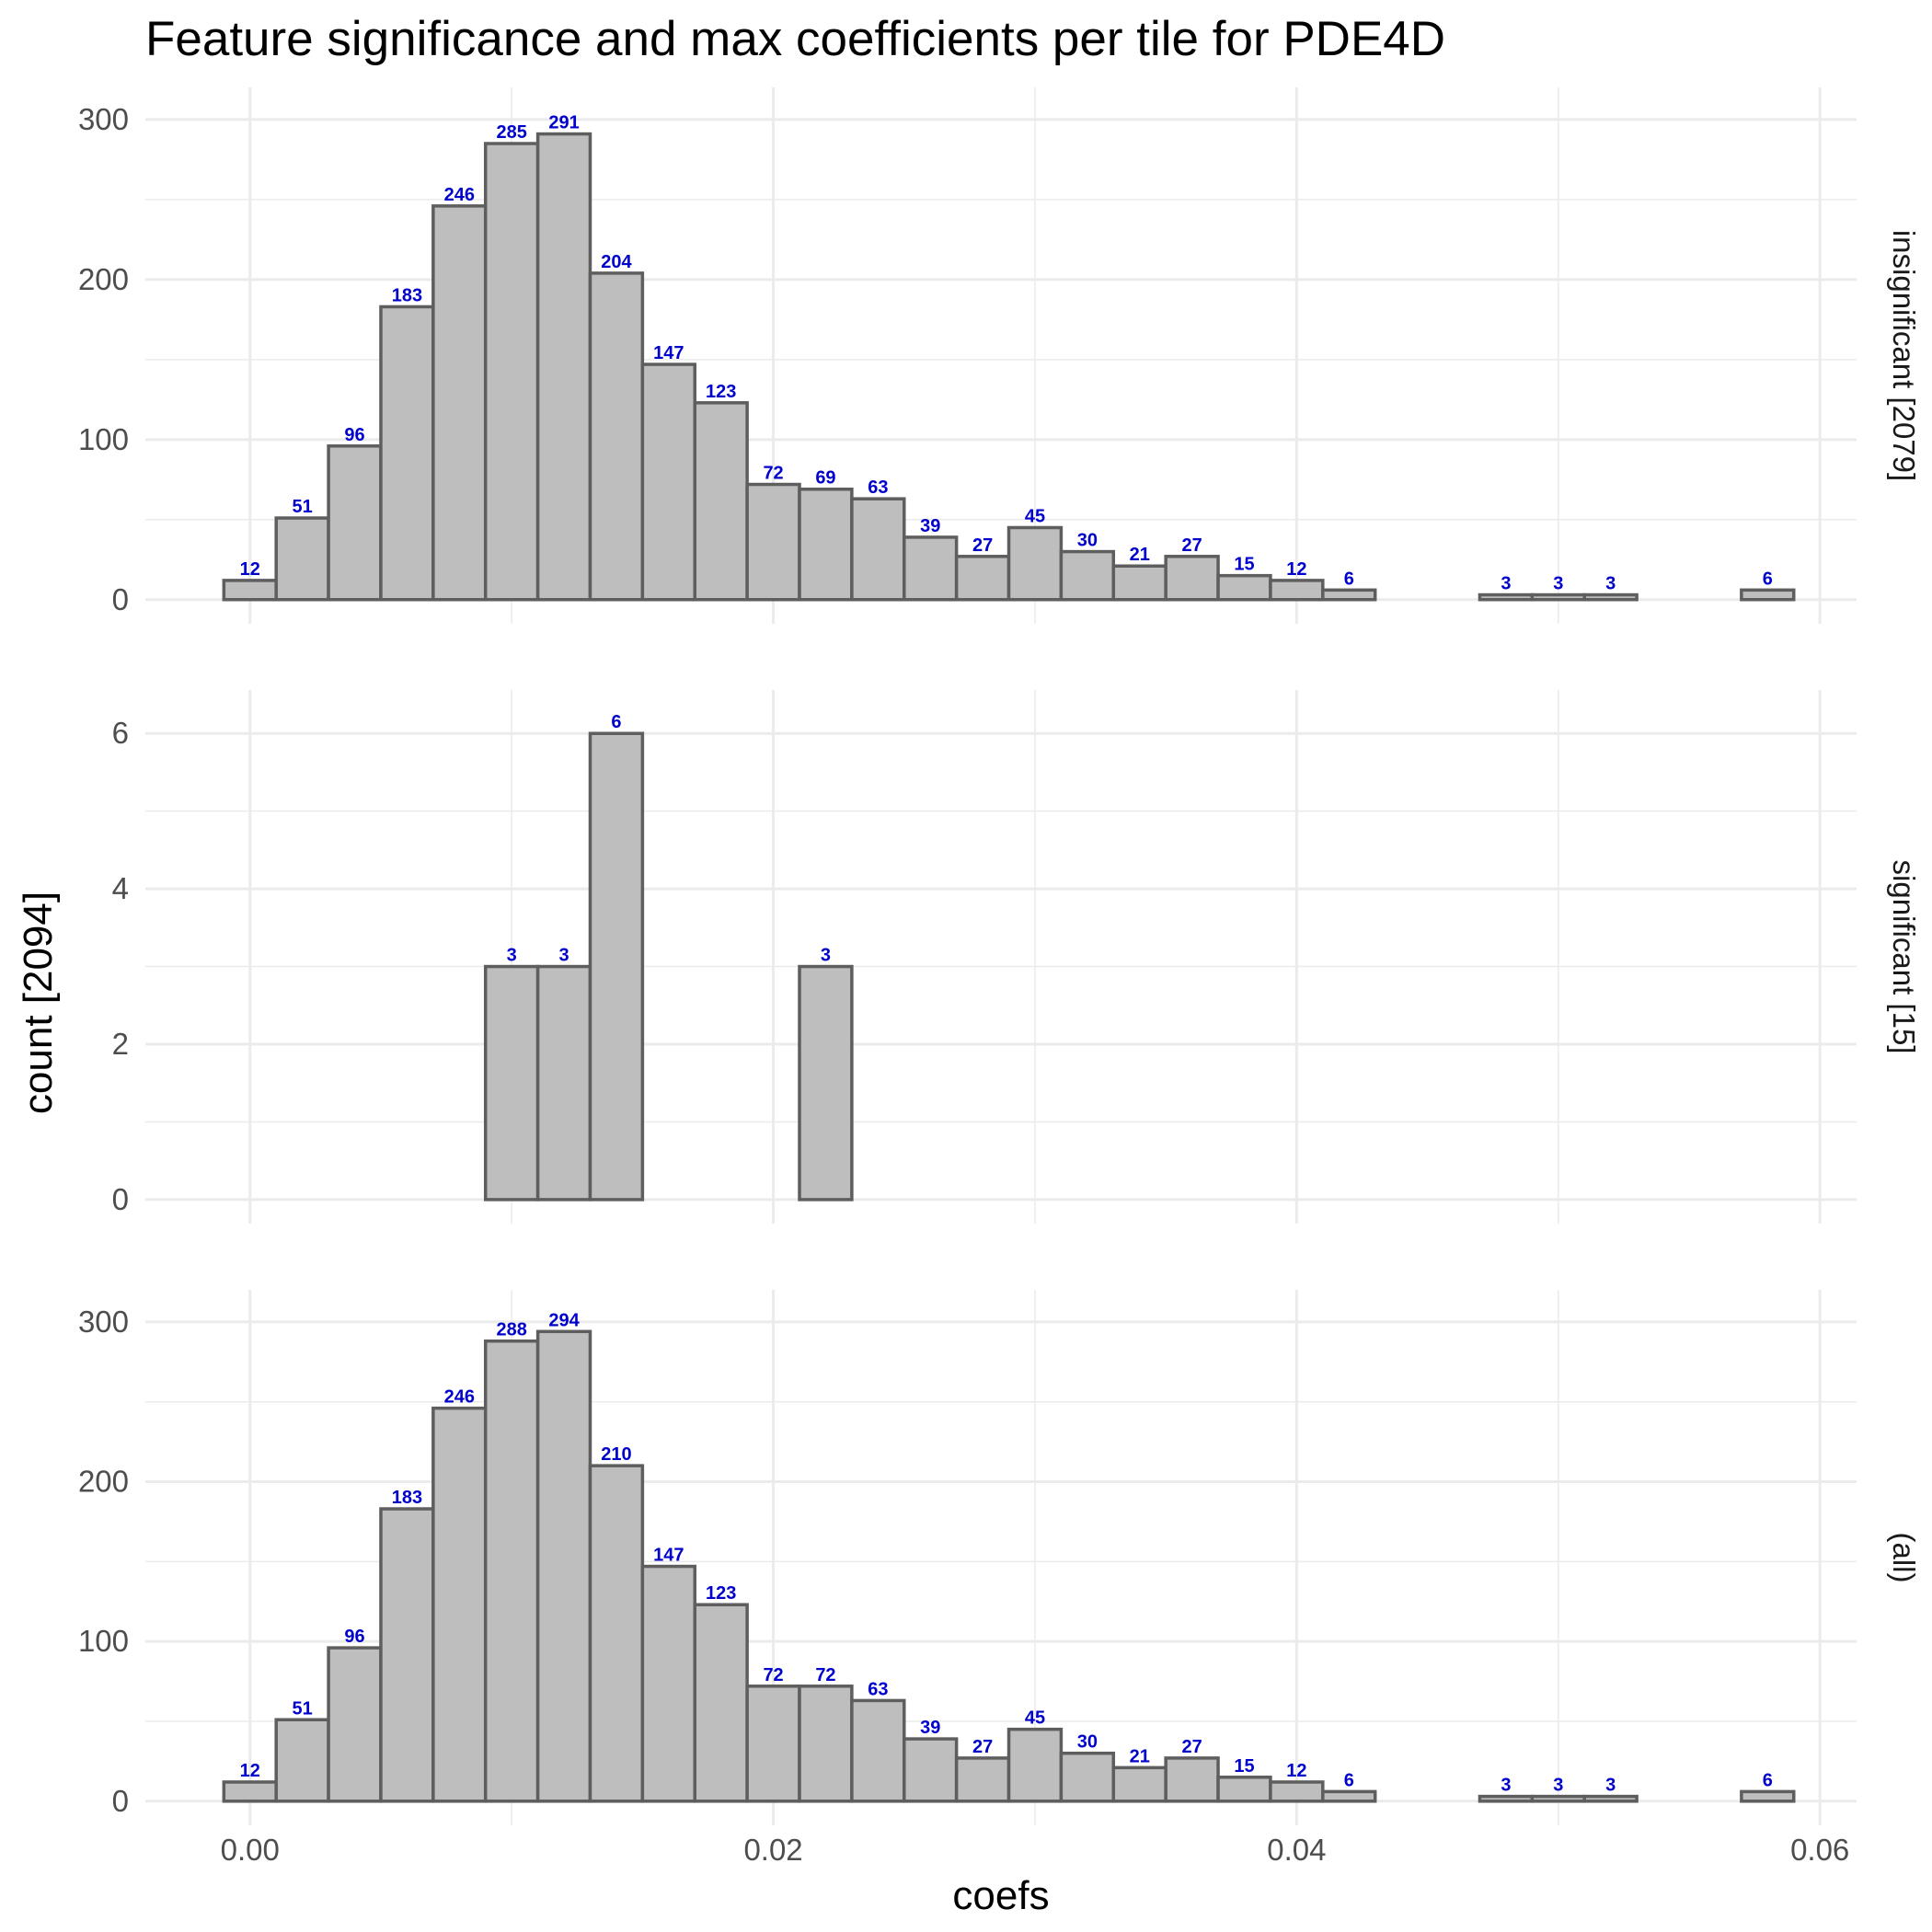 The width and height of the screenshot is (1932, 1932). What do you see at coordinates (930, 1728) in the screenshot?
I see `bar-count-label: 39` at bounding box center [930, 1728].